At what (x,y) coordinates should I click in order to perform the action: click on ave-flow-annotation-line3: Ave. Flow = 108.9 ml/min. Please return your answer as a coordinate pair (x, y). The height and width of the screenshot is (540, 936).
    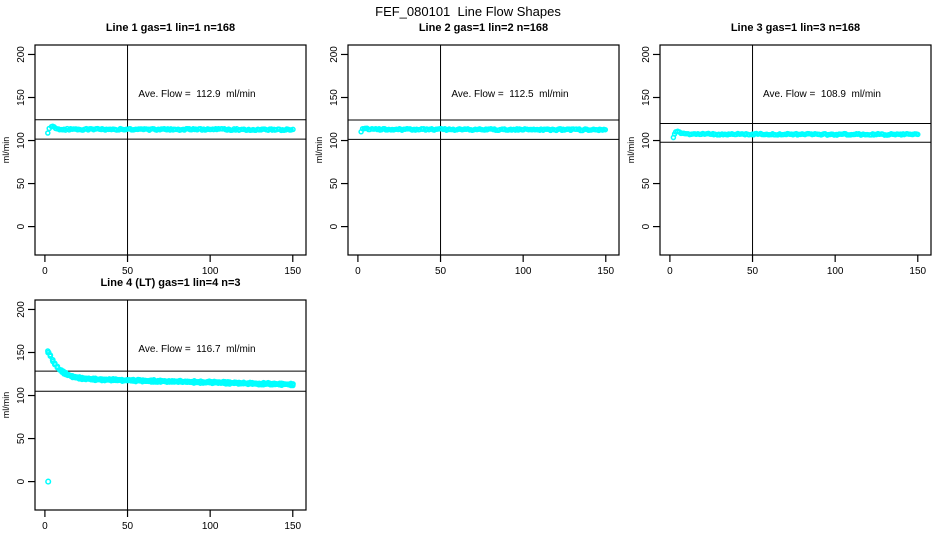
    Looking at the image, I should click on (822, 94).